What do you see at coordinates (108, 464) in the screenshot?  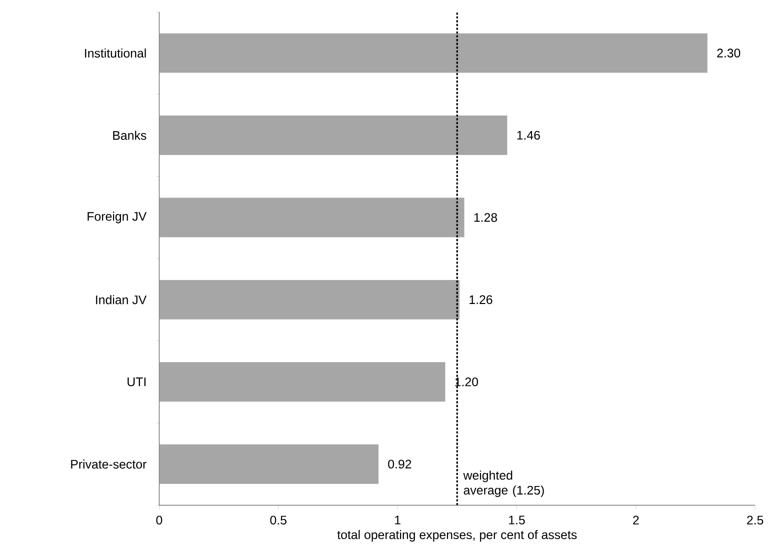 I see `y-tick-label: Private-sector` at bounding box center [108, 464].